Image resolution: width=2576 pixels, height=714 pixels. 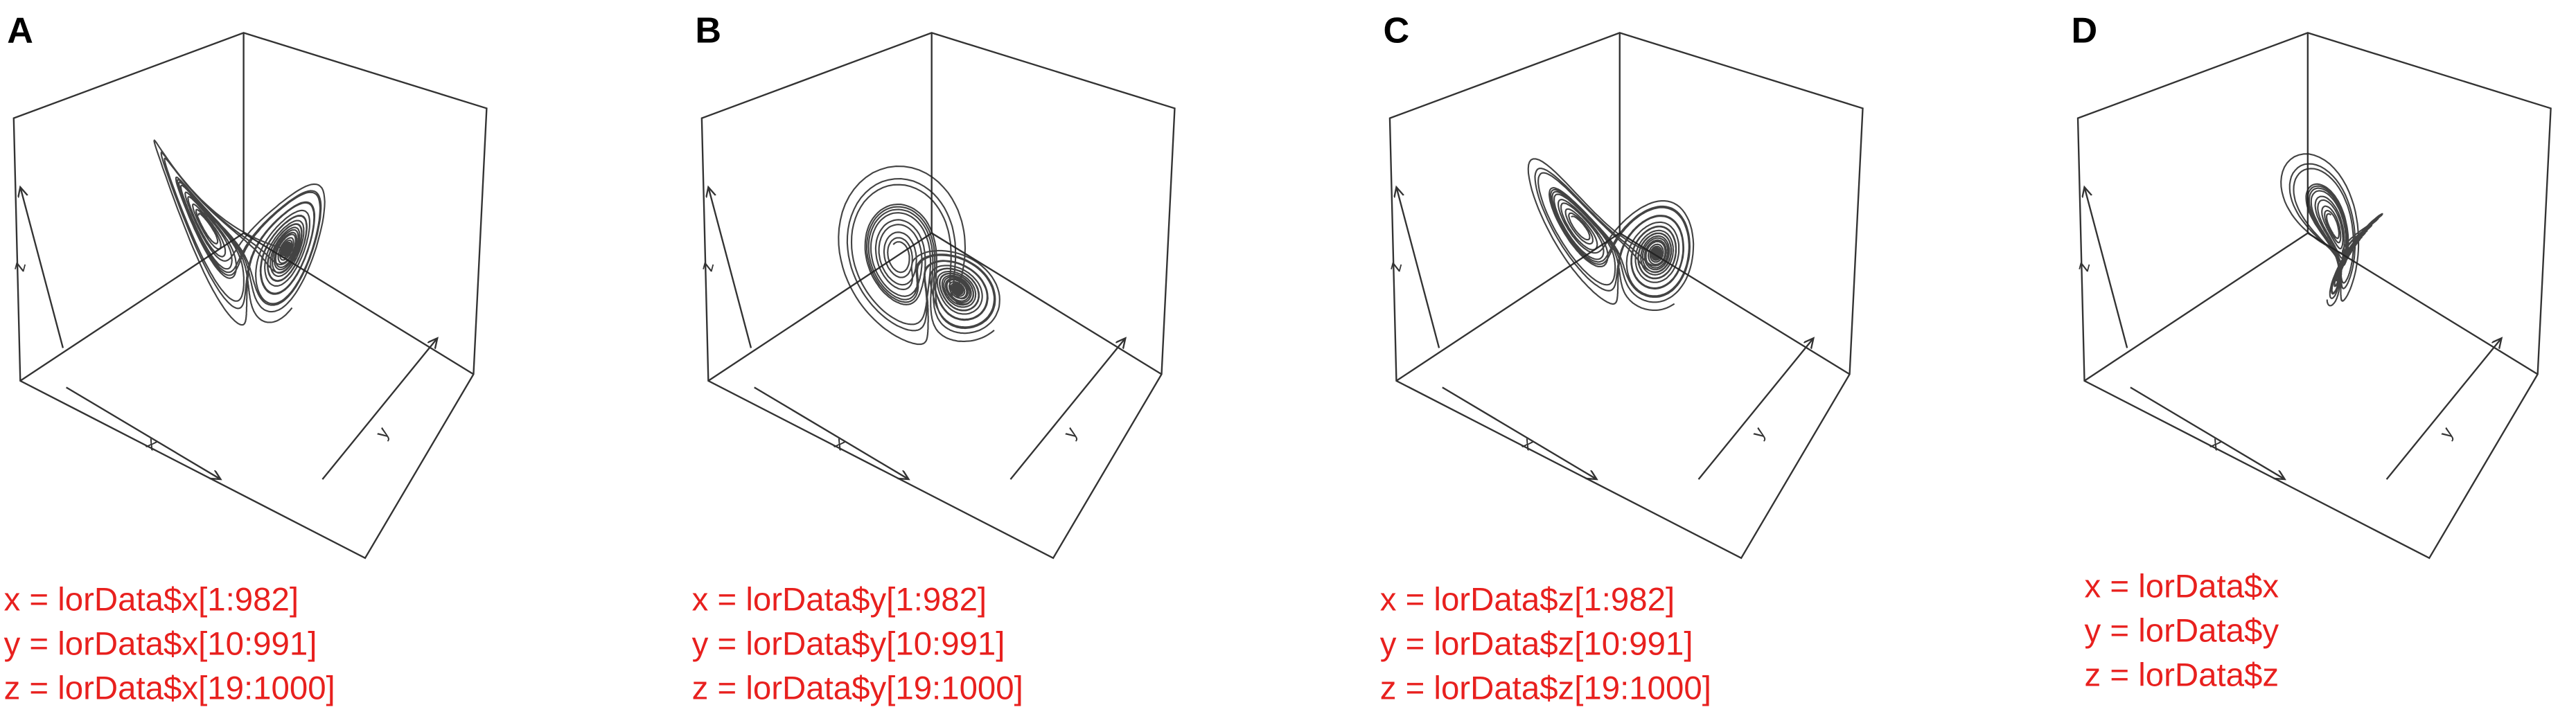 What do you see at coordinates (2182, 587) in the screenshot?
I see `caption-line: x = lorData$x` at bounding box center [2182, 587].